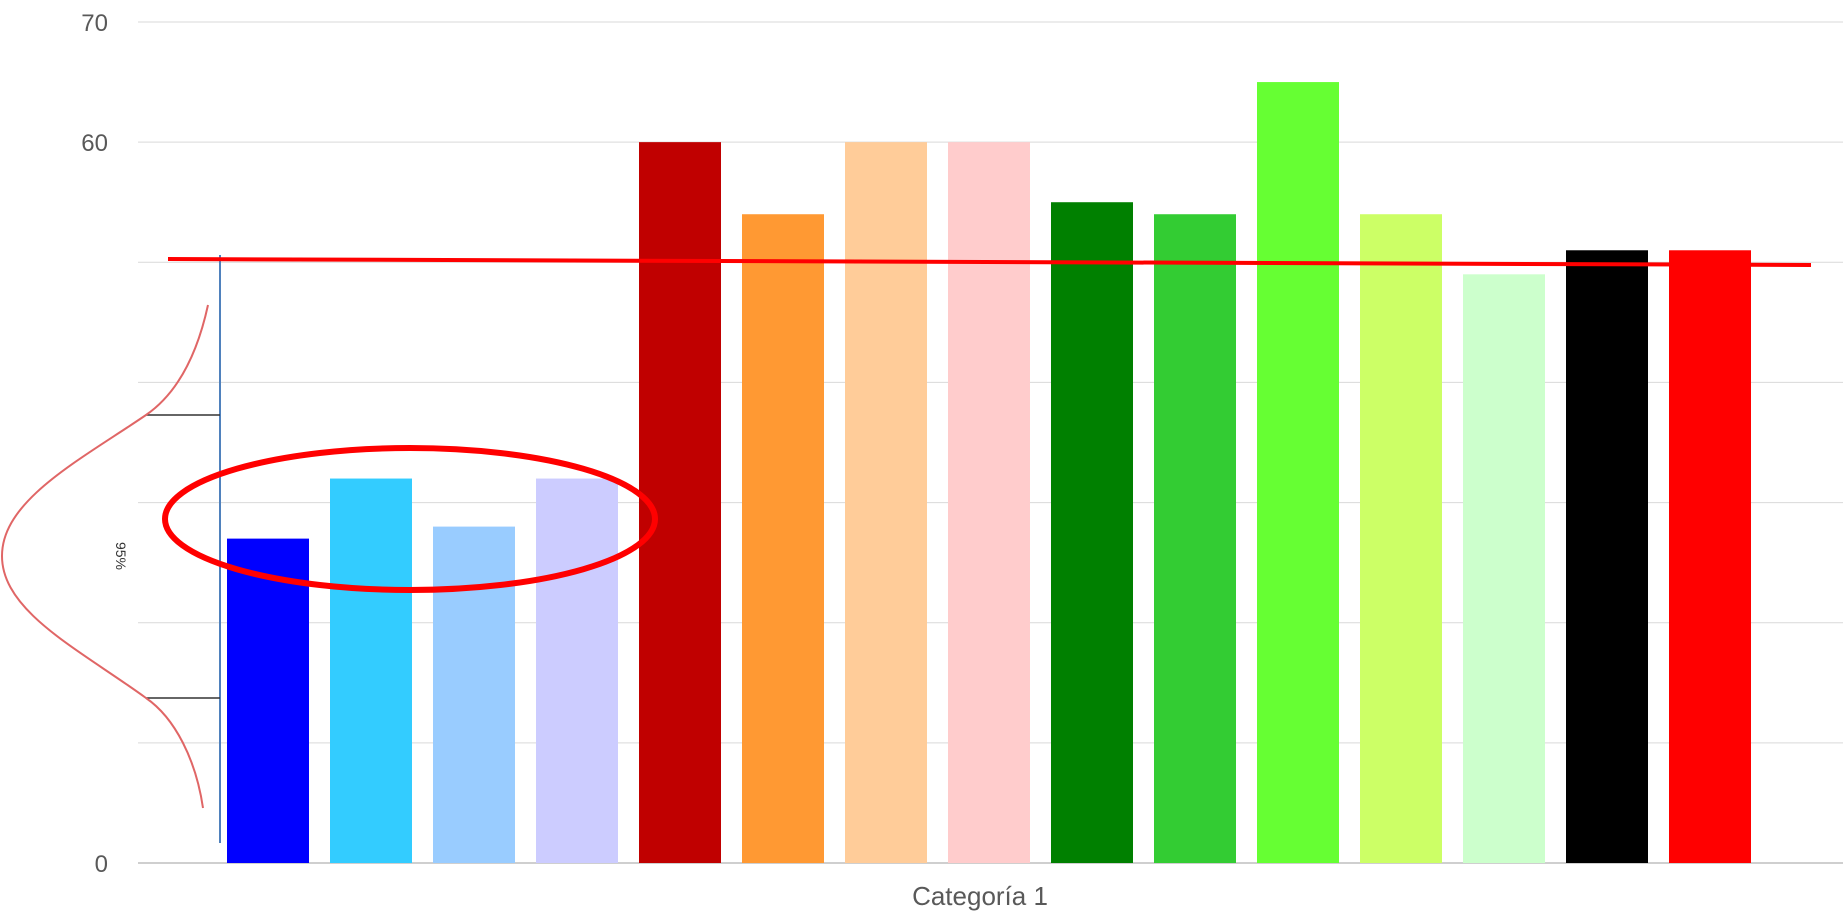 Image resolution: width=1843 pixels, height=921 pixels. Describe the element at coordinates (94, 23) in the screenshot. I see `y-tick-label: 70` at that location.